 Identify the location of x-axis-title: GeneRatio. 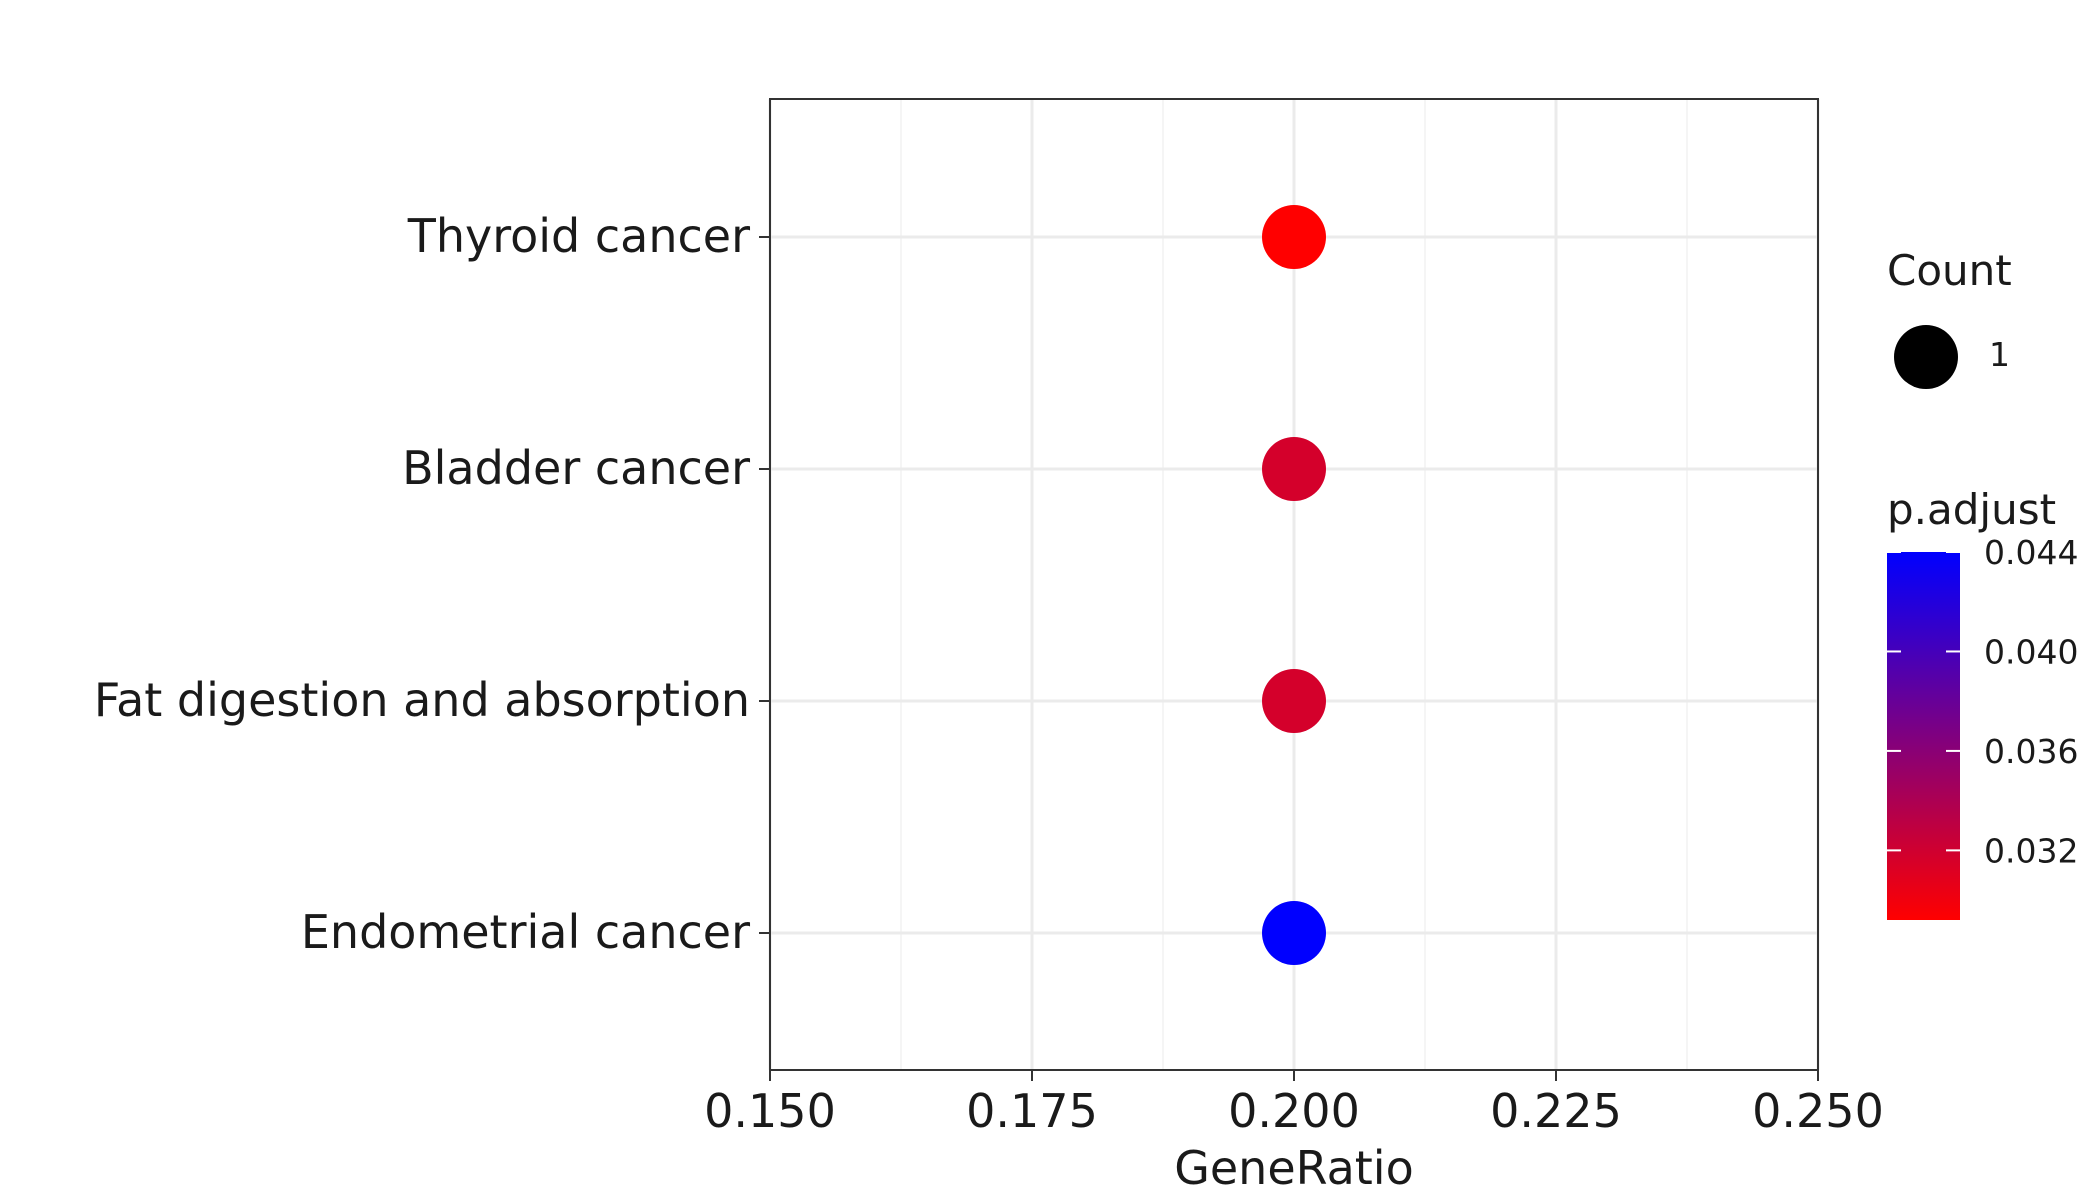
(1294, 1168).